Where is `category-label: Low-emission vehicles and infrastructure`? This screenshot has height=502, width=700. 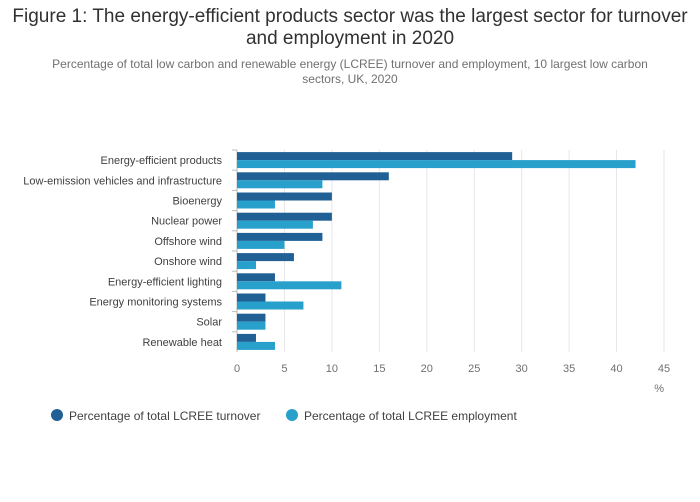 category-label: Low-emission vehicles and infrastructure is located at coordinates (122, 181).